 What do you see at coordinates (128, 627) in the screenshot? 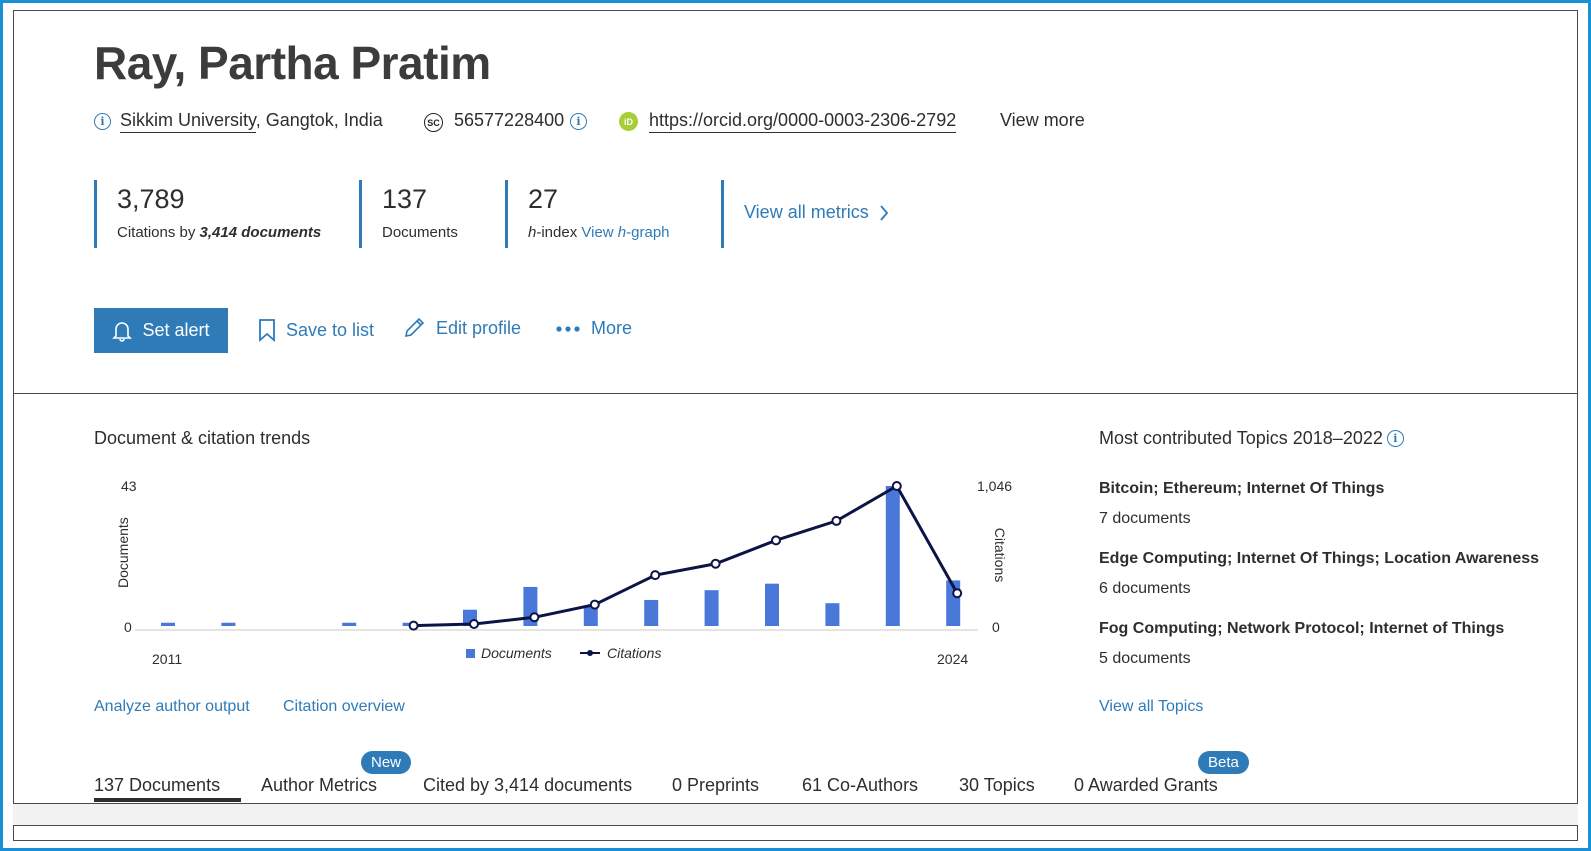
I see `left-axis-min: 0` at bounding box center [128, 627].